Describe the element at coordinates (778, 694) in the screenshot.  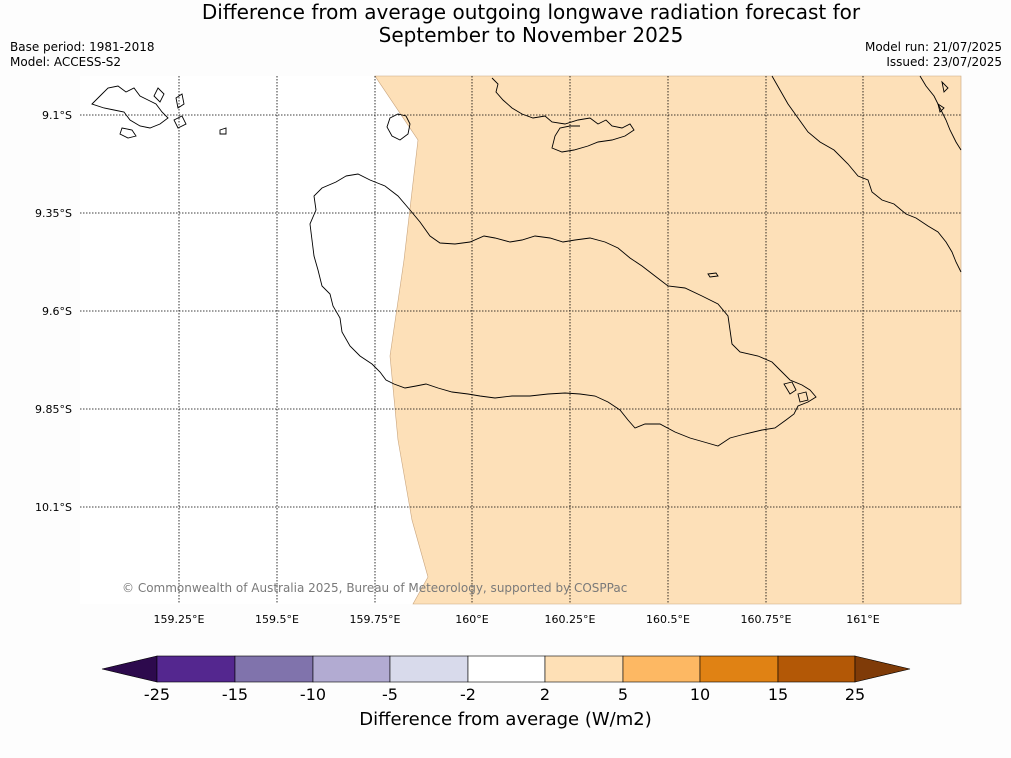
I see `colorbar-tick-9: 15` at that location.